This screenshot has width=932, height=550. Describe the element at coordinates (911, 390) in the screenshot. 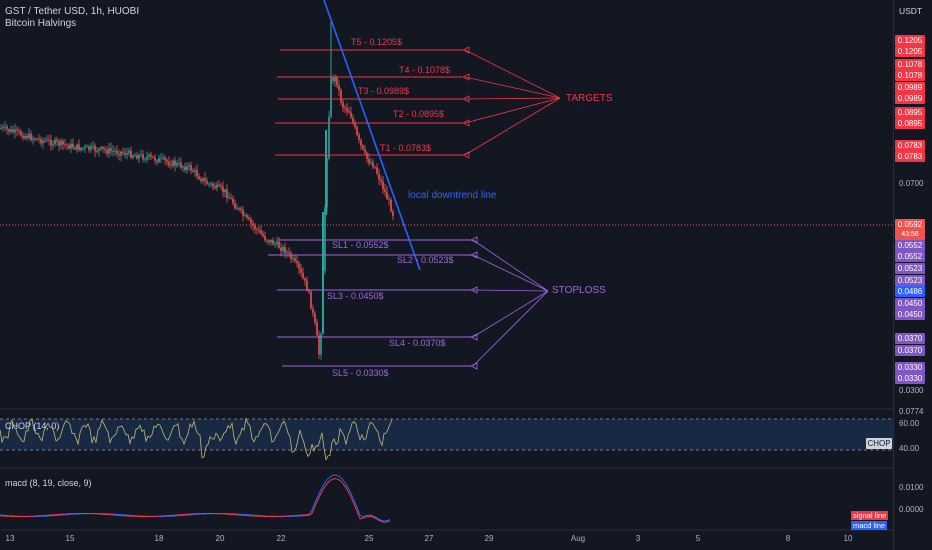

I see `price-tick: 0.0300` at that location.